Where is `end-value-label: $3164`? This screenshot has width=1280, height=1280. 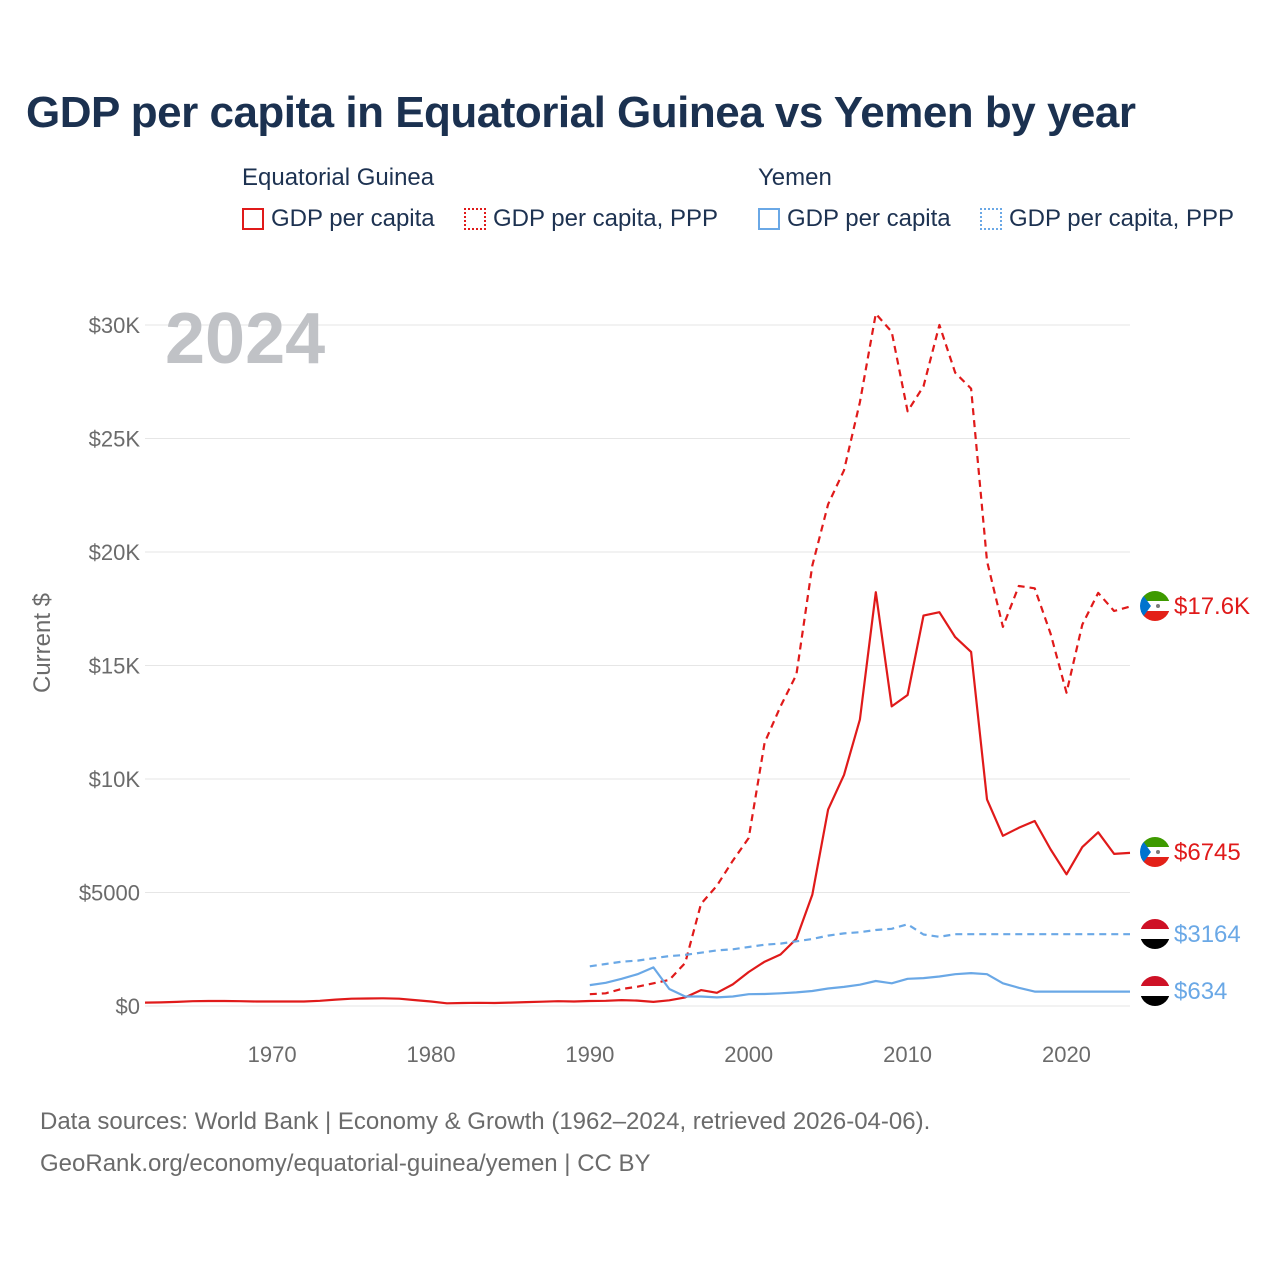 end-value-label: $3164 is located at coordinates (1207, 934).